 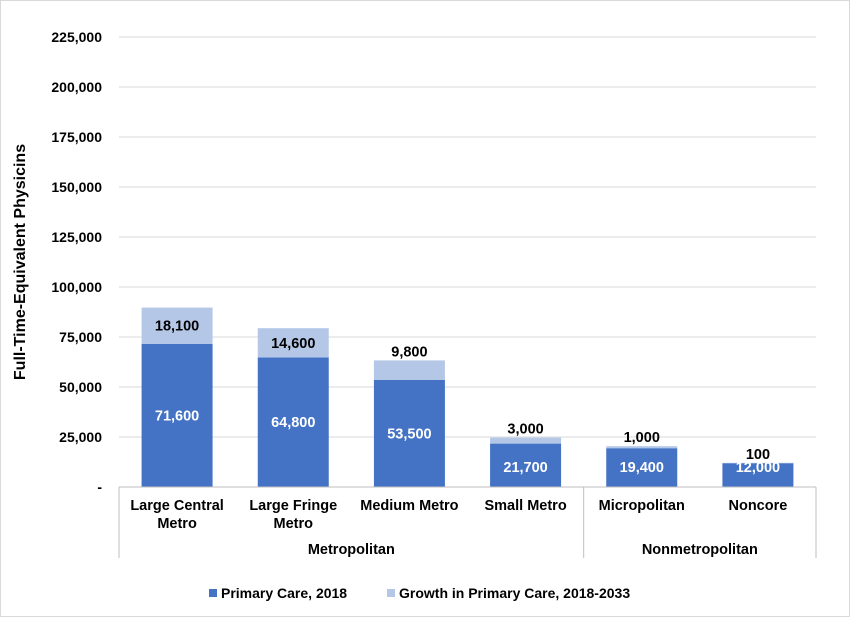 What do you see at coordinates (176, 506) in the screenshot?
I see `x-category-label: Large Central` at bounding box center [176, 506].